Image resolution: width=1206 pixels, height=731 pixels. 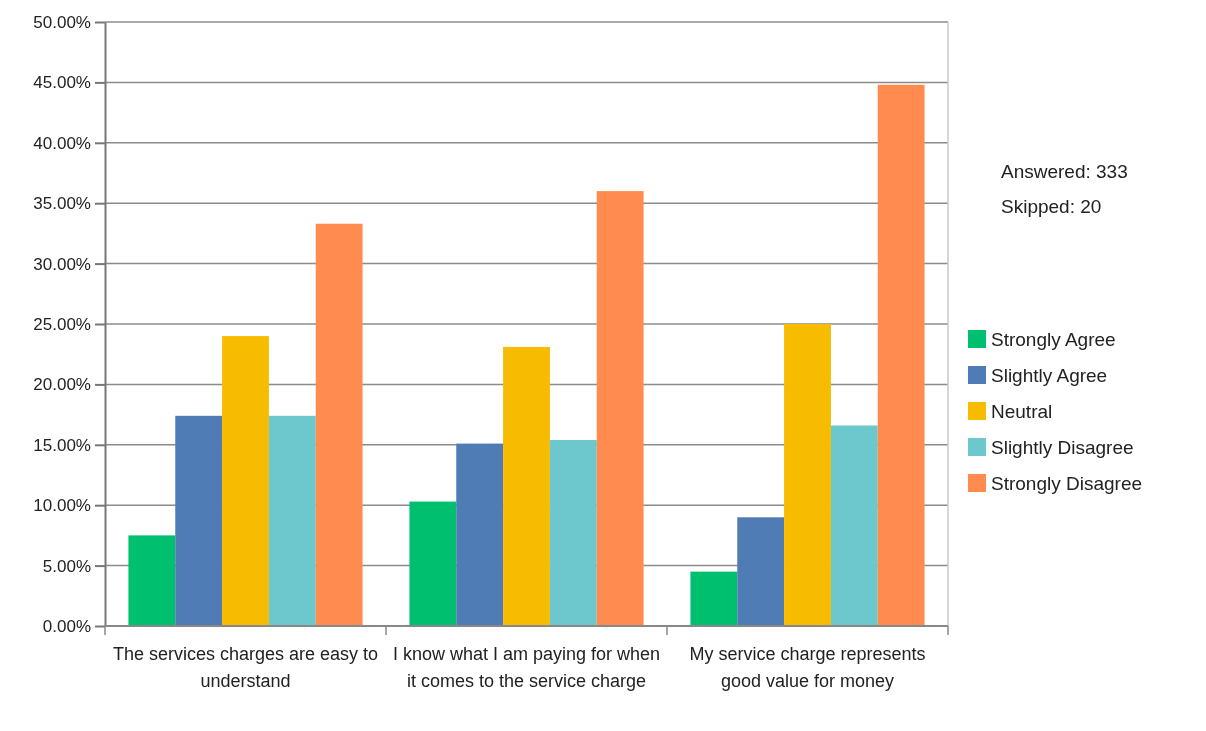 I want to click on y-tick-label: 15.00%, so click(x=62, y=445).